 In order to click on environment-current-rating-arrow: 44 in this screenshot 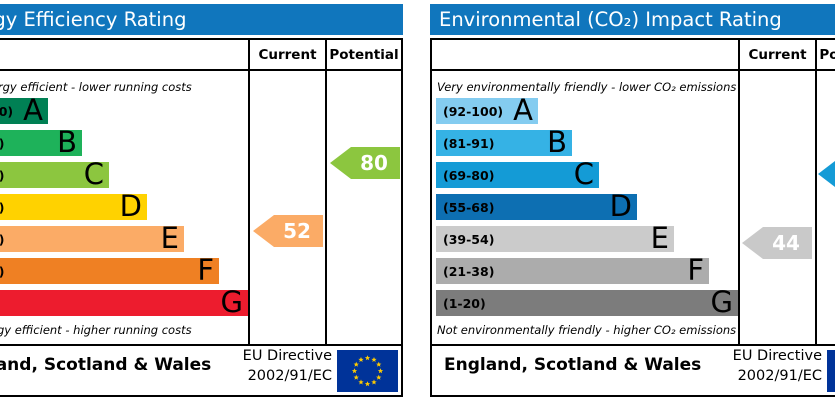, I will do `click(777, 243)`.